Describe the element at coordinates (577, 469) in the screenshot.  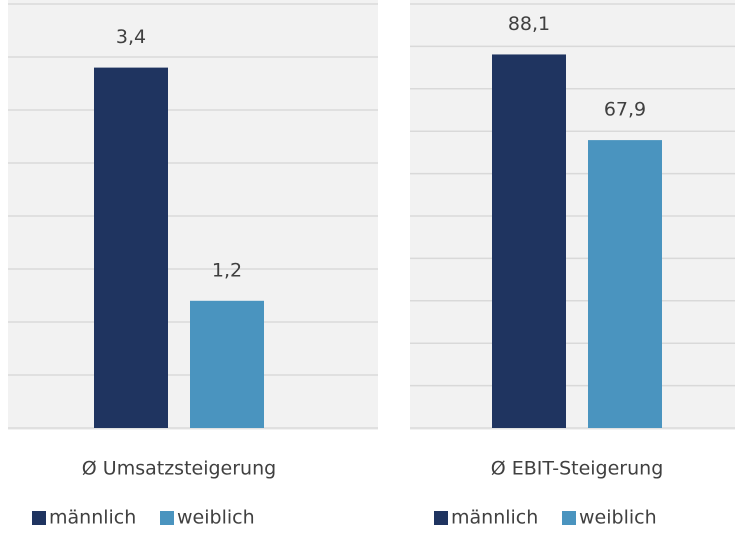
I see `category-label: Ø EBIT-Steigerung` at that location.